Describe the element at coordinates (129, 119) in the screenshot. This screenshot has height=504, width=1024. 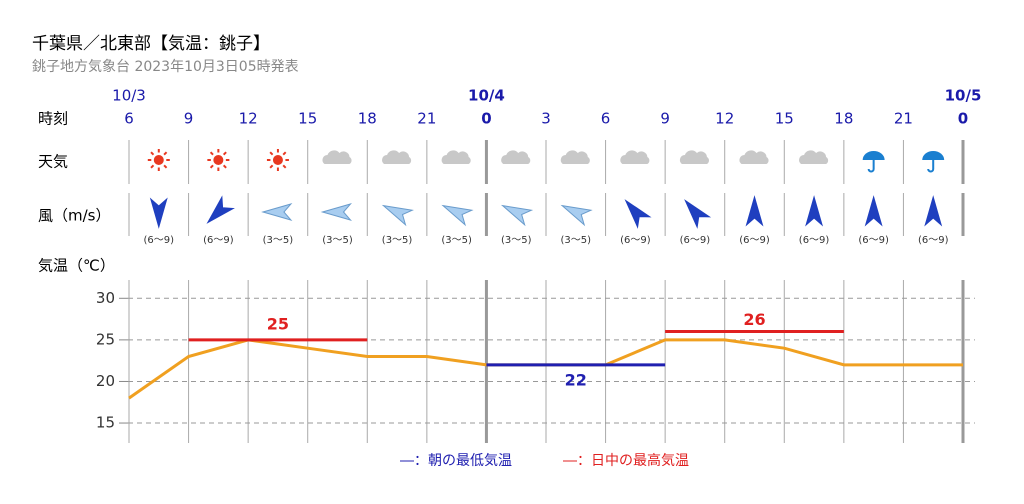
I see `x-tick-label: 6` at that location.